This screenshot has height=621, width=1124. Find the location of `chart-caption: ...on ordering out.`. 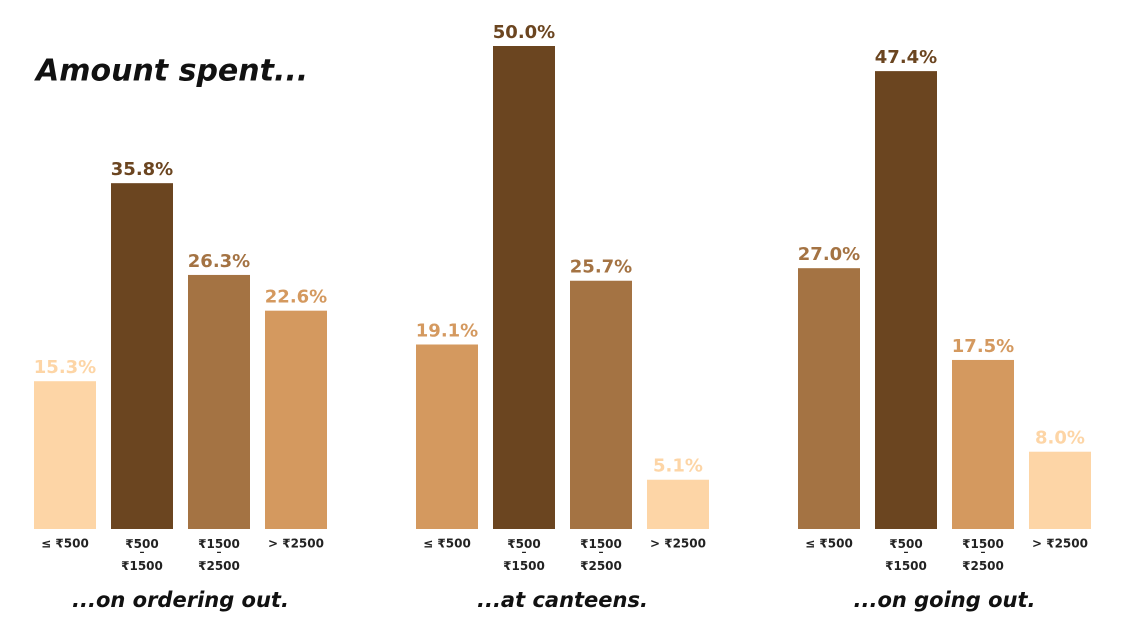

chart-caption: ...on ordering out. is located at coordinates (180, 600).